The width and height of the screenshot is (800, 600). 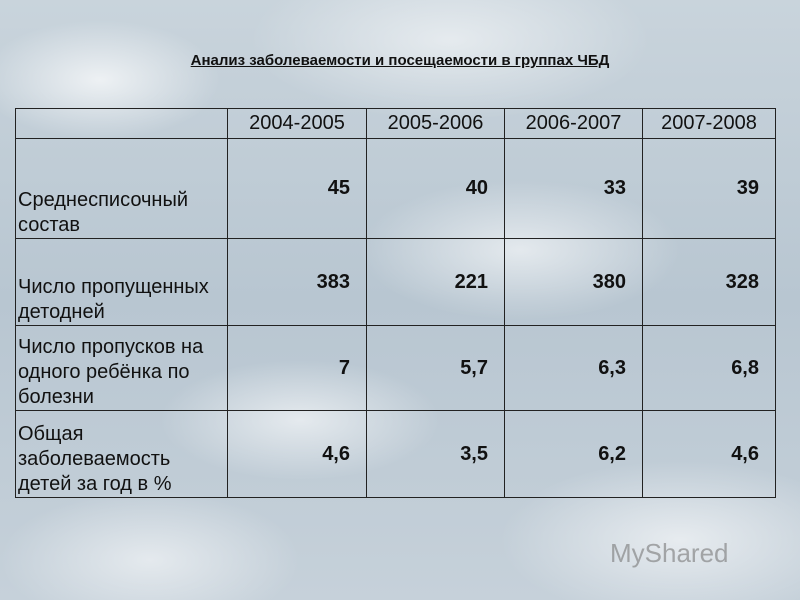 What do you see at coordinates (297, 123) in the screenshot?
I see `header-cell: 2004-2005` at bounding box center [297, 123].